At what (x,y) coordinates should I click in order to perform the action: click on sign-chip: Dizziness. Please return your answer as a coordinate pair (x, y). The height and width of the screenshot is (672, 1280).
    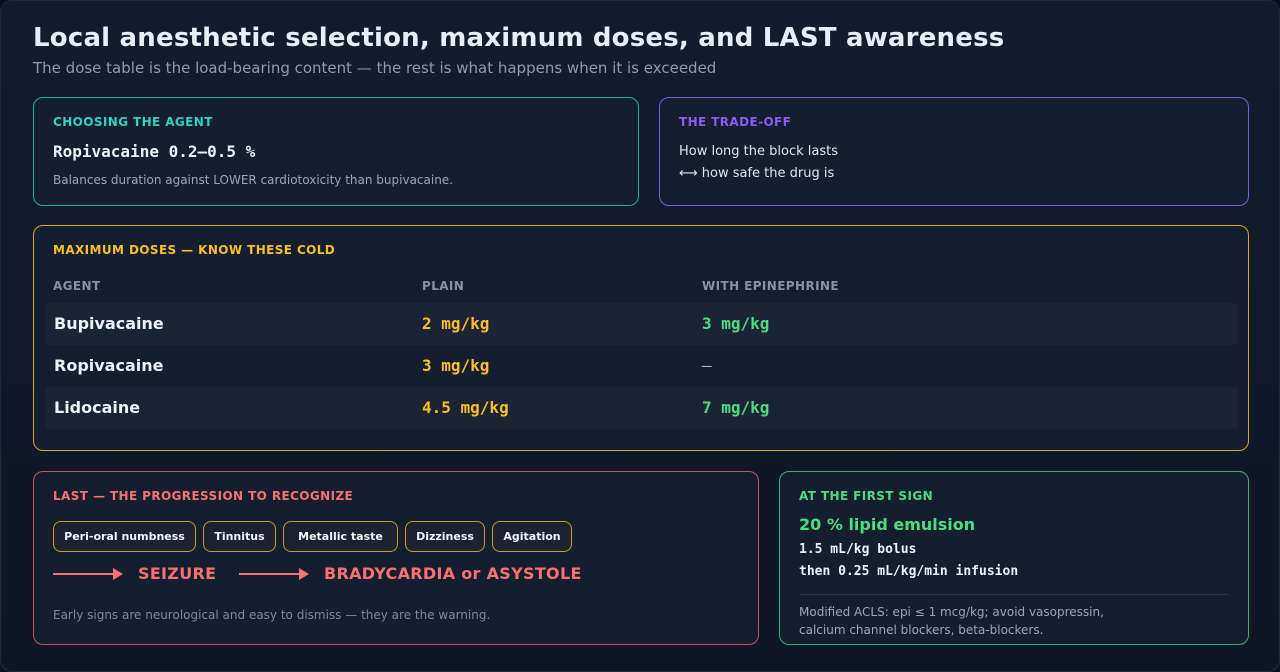
    Looking at the image, I should click on (445, 536).